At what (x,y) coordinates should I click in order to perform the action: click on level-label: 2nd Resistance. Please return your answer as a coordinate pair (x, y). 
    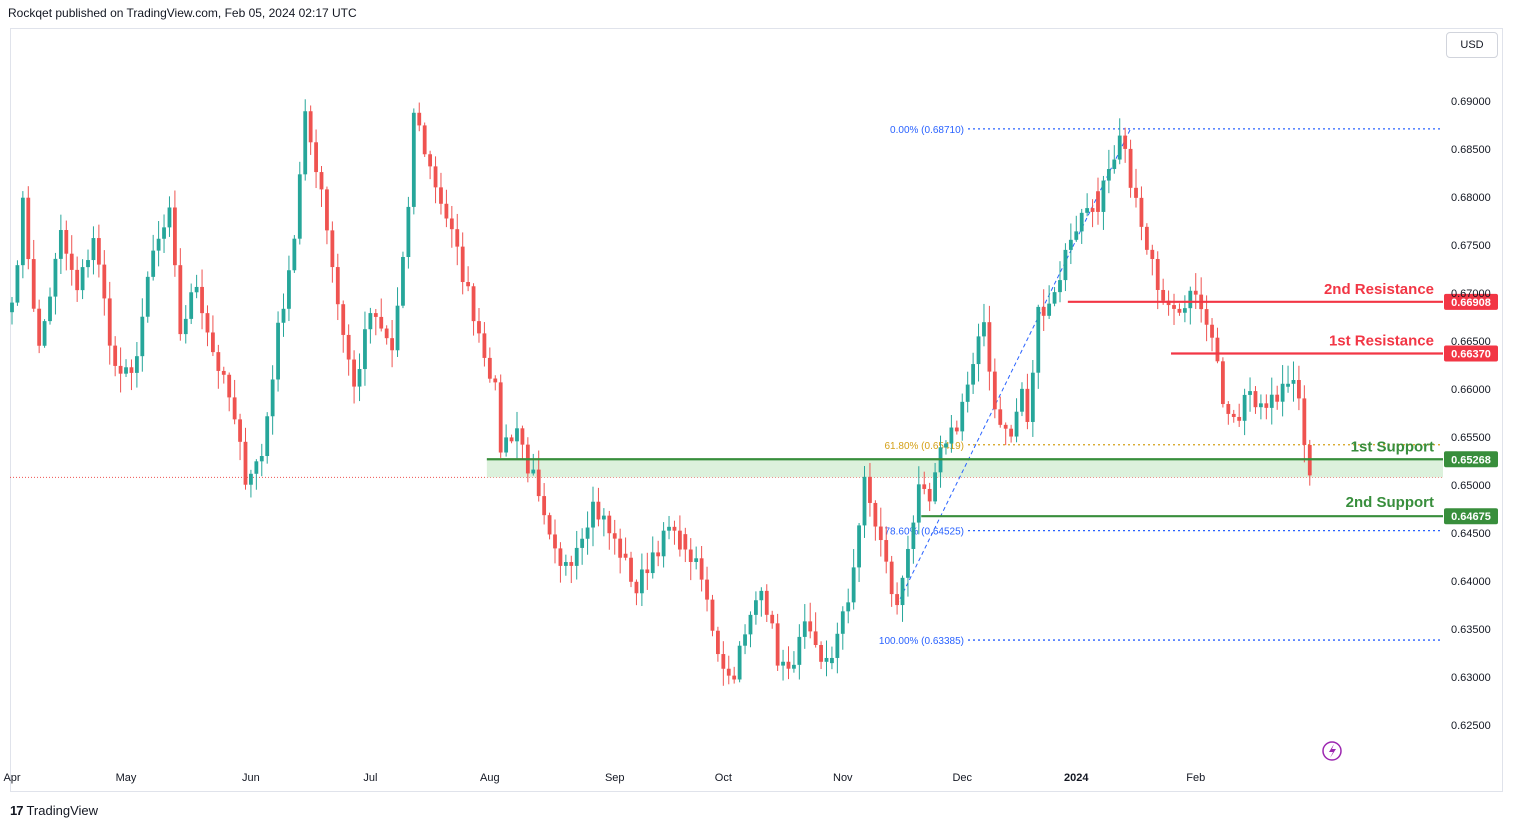
    Looking at the image, I should click on (1379, 289).